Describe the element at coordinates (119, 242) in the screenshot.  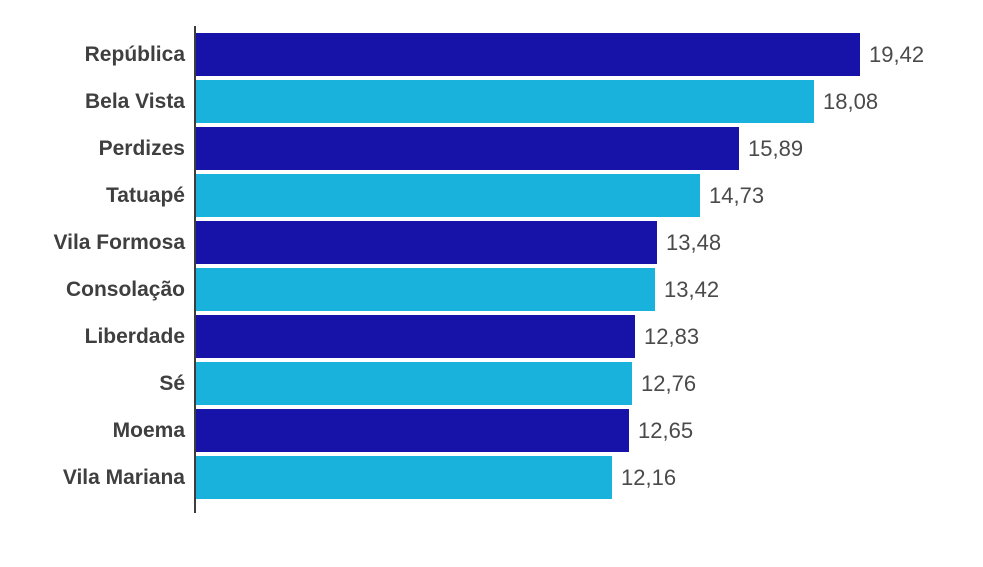
I see `category-label: Vila Formosa` at that location.